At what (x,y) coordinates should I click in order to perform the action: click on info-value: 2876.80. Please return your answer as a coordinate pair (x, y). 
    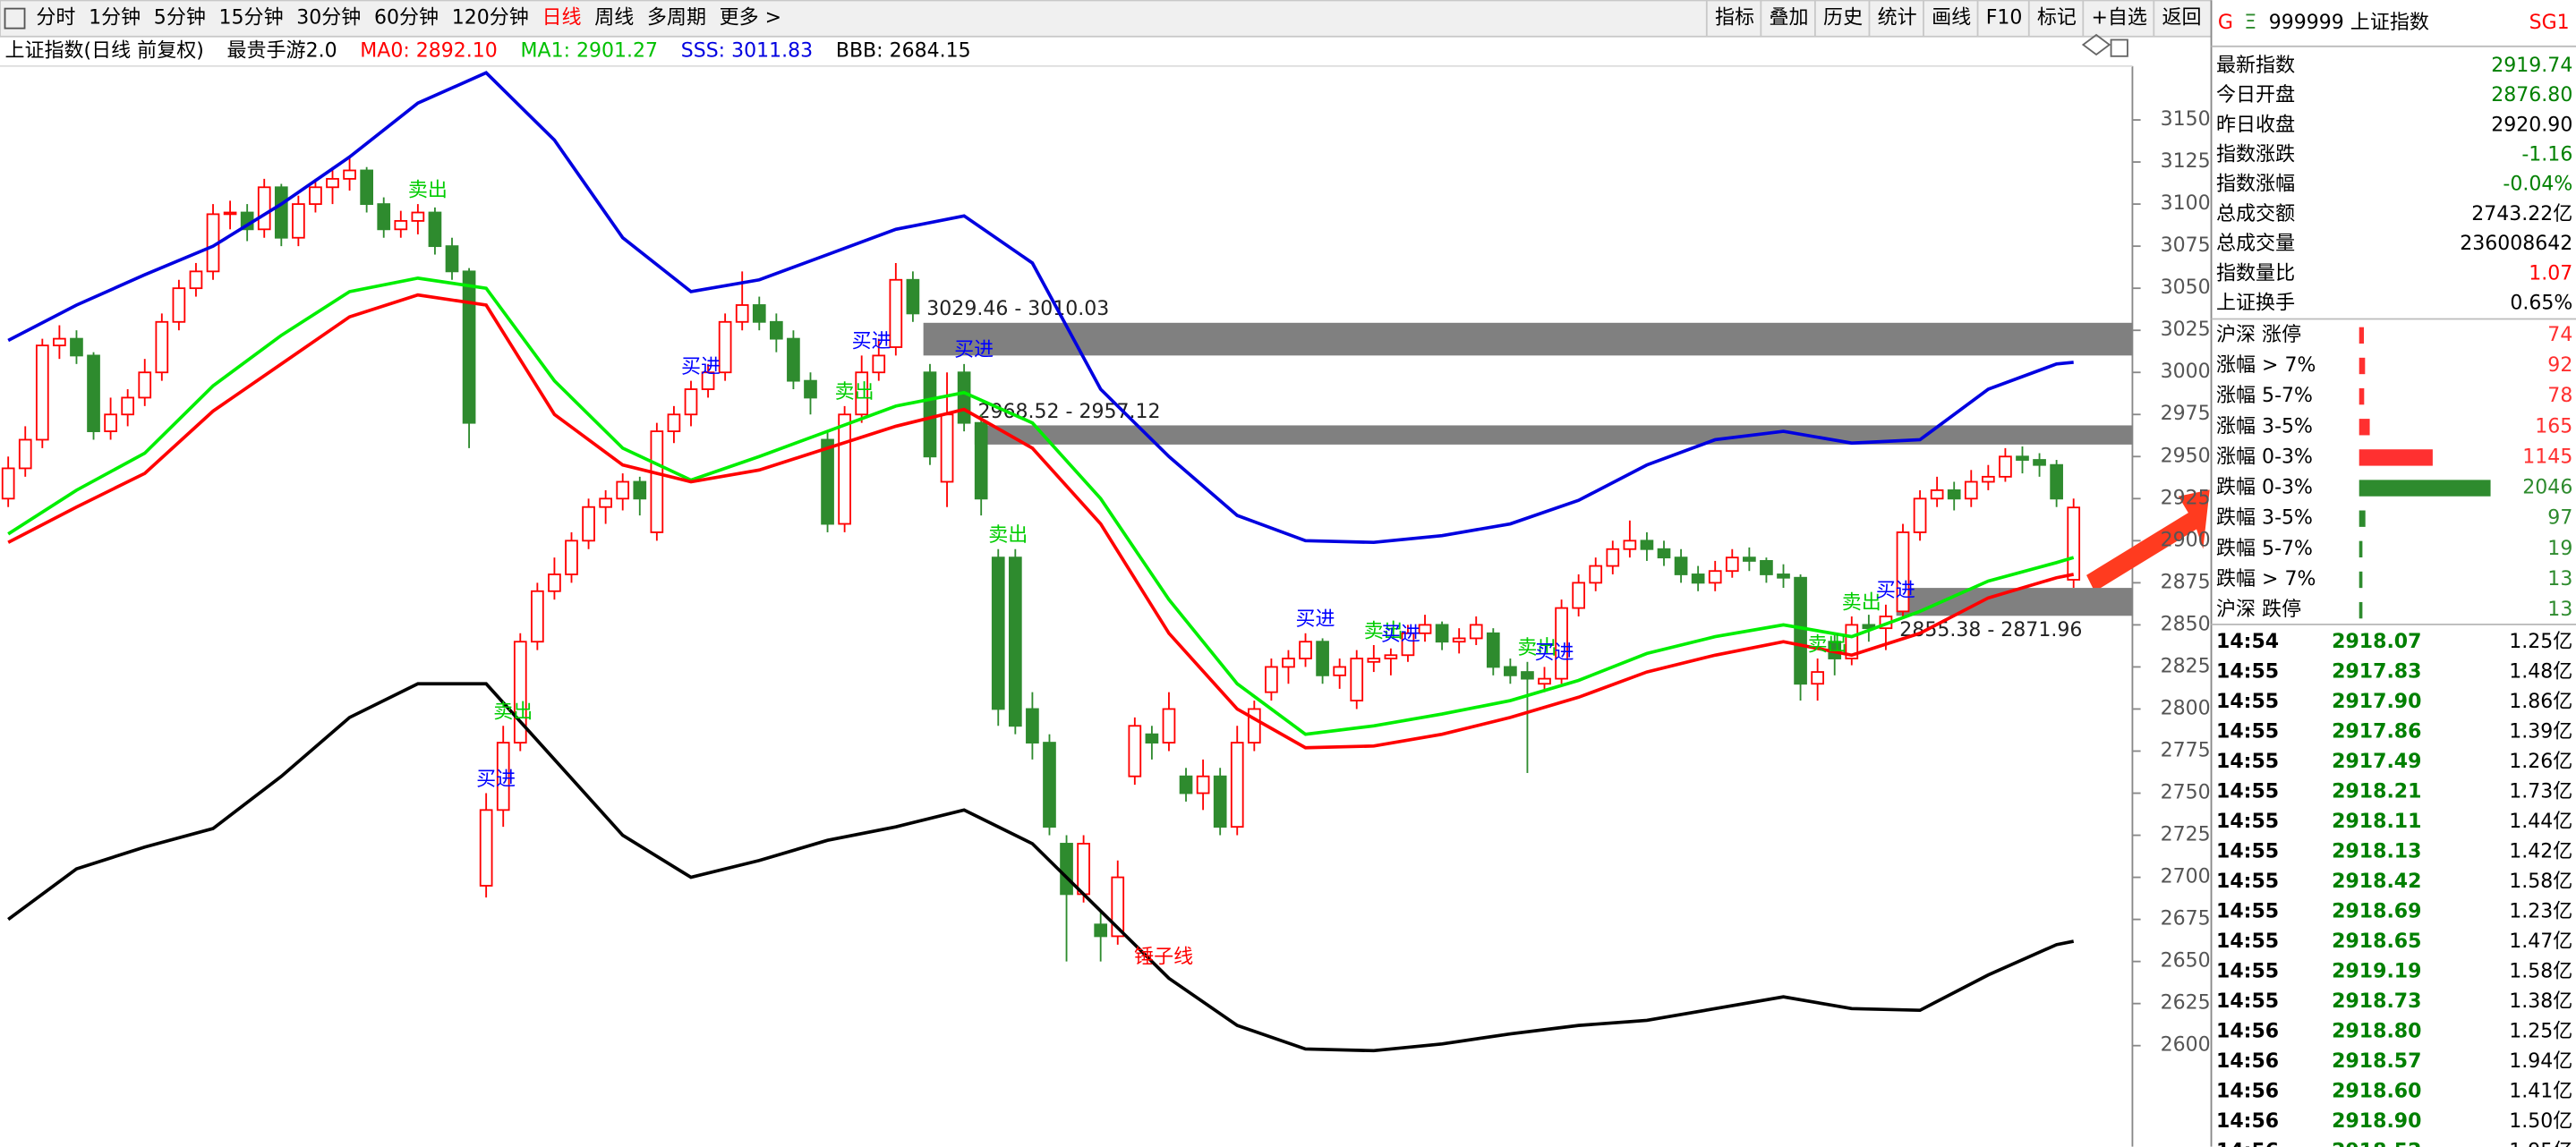
    Looking at the image, I should click on (2531, 95).